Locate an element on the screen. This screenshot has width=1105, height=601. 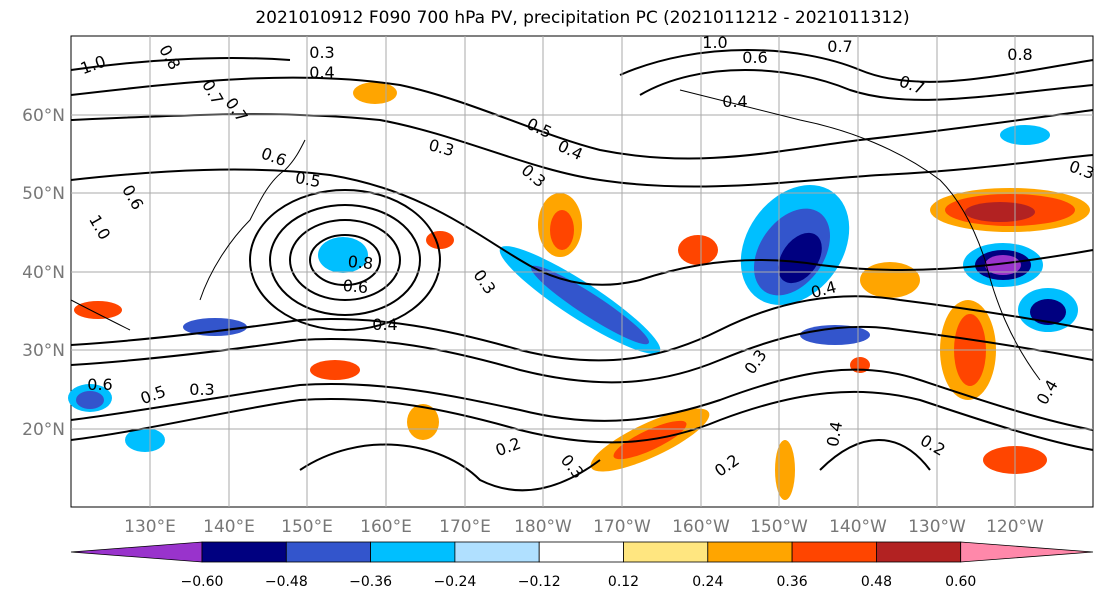
lat-label-40n: 40°N is located at coordinates (43, 273).